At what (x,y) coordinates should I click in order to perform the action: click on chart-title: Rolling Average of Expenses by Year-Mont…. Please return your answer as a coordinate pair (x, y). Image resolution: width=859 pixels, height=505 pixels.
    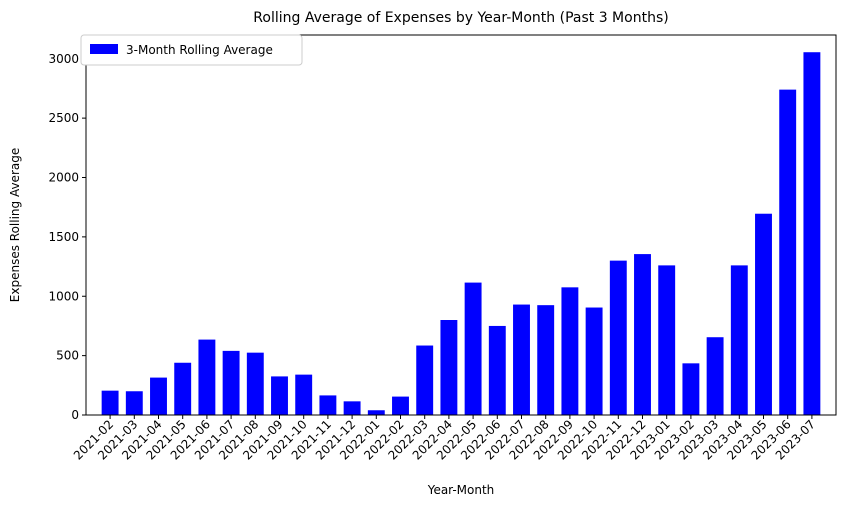
    Looking at the image, I should click on (460, 18).